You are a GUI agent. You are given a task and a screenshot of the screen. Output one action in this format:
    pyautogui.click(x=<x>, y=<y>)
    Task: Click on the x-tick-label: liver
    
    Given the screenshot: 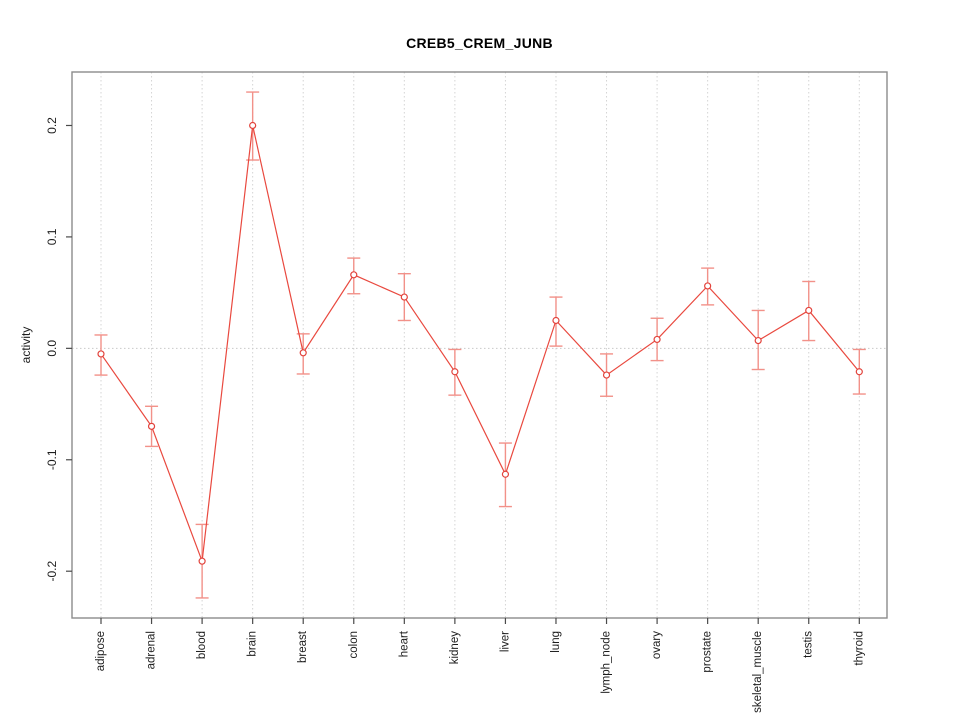 What is the action you would take?
    pyautogui.click(x=505, y=641)
    